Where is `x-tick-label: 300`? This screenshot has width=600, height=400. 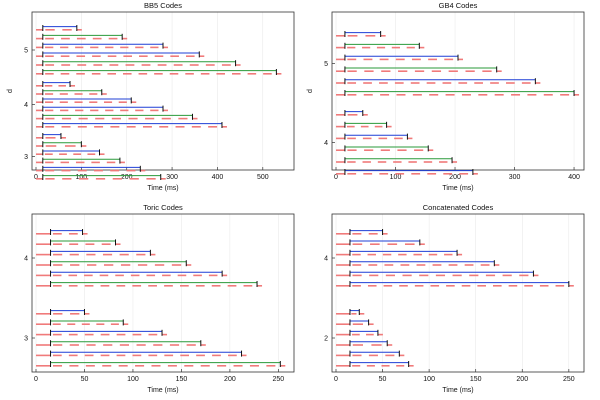
x-tick-label: 300 is located at coordinates (515, 177).